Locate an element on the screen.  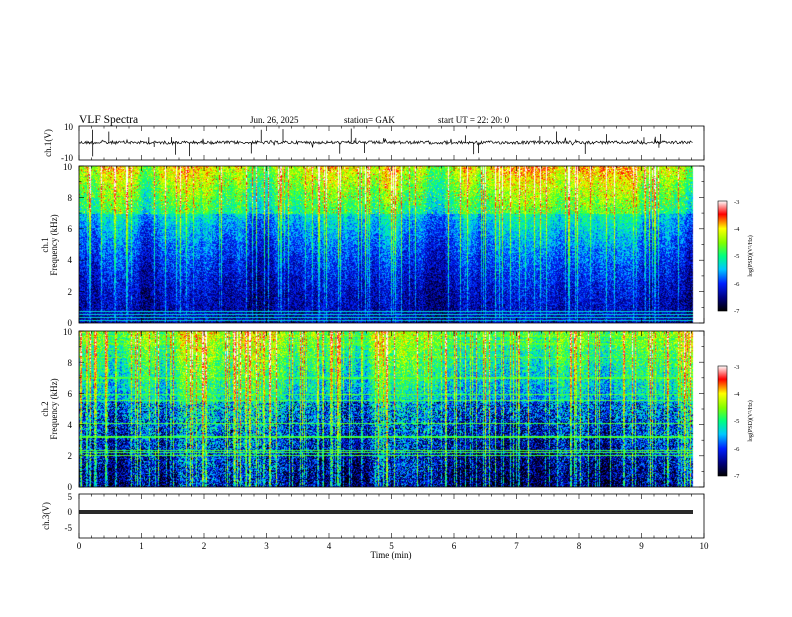
ch2-colorbar-tick-m6: -6 is located at coordinates (737, 449).